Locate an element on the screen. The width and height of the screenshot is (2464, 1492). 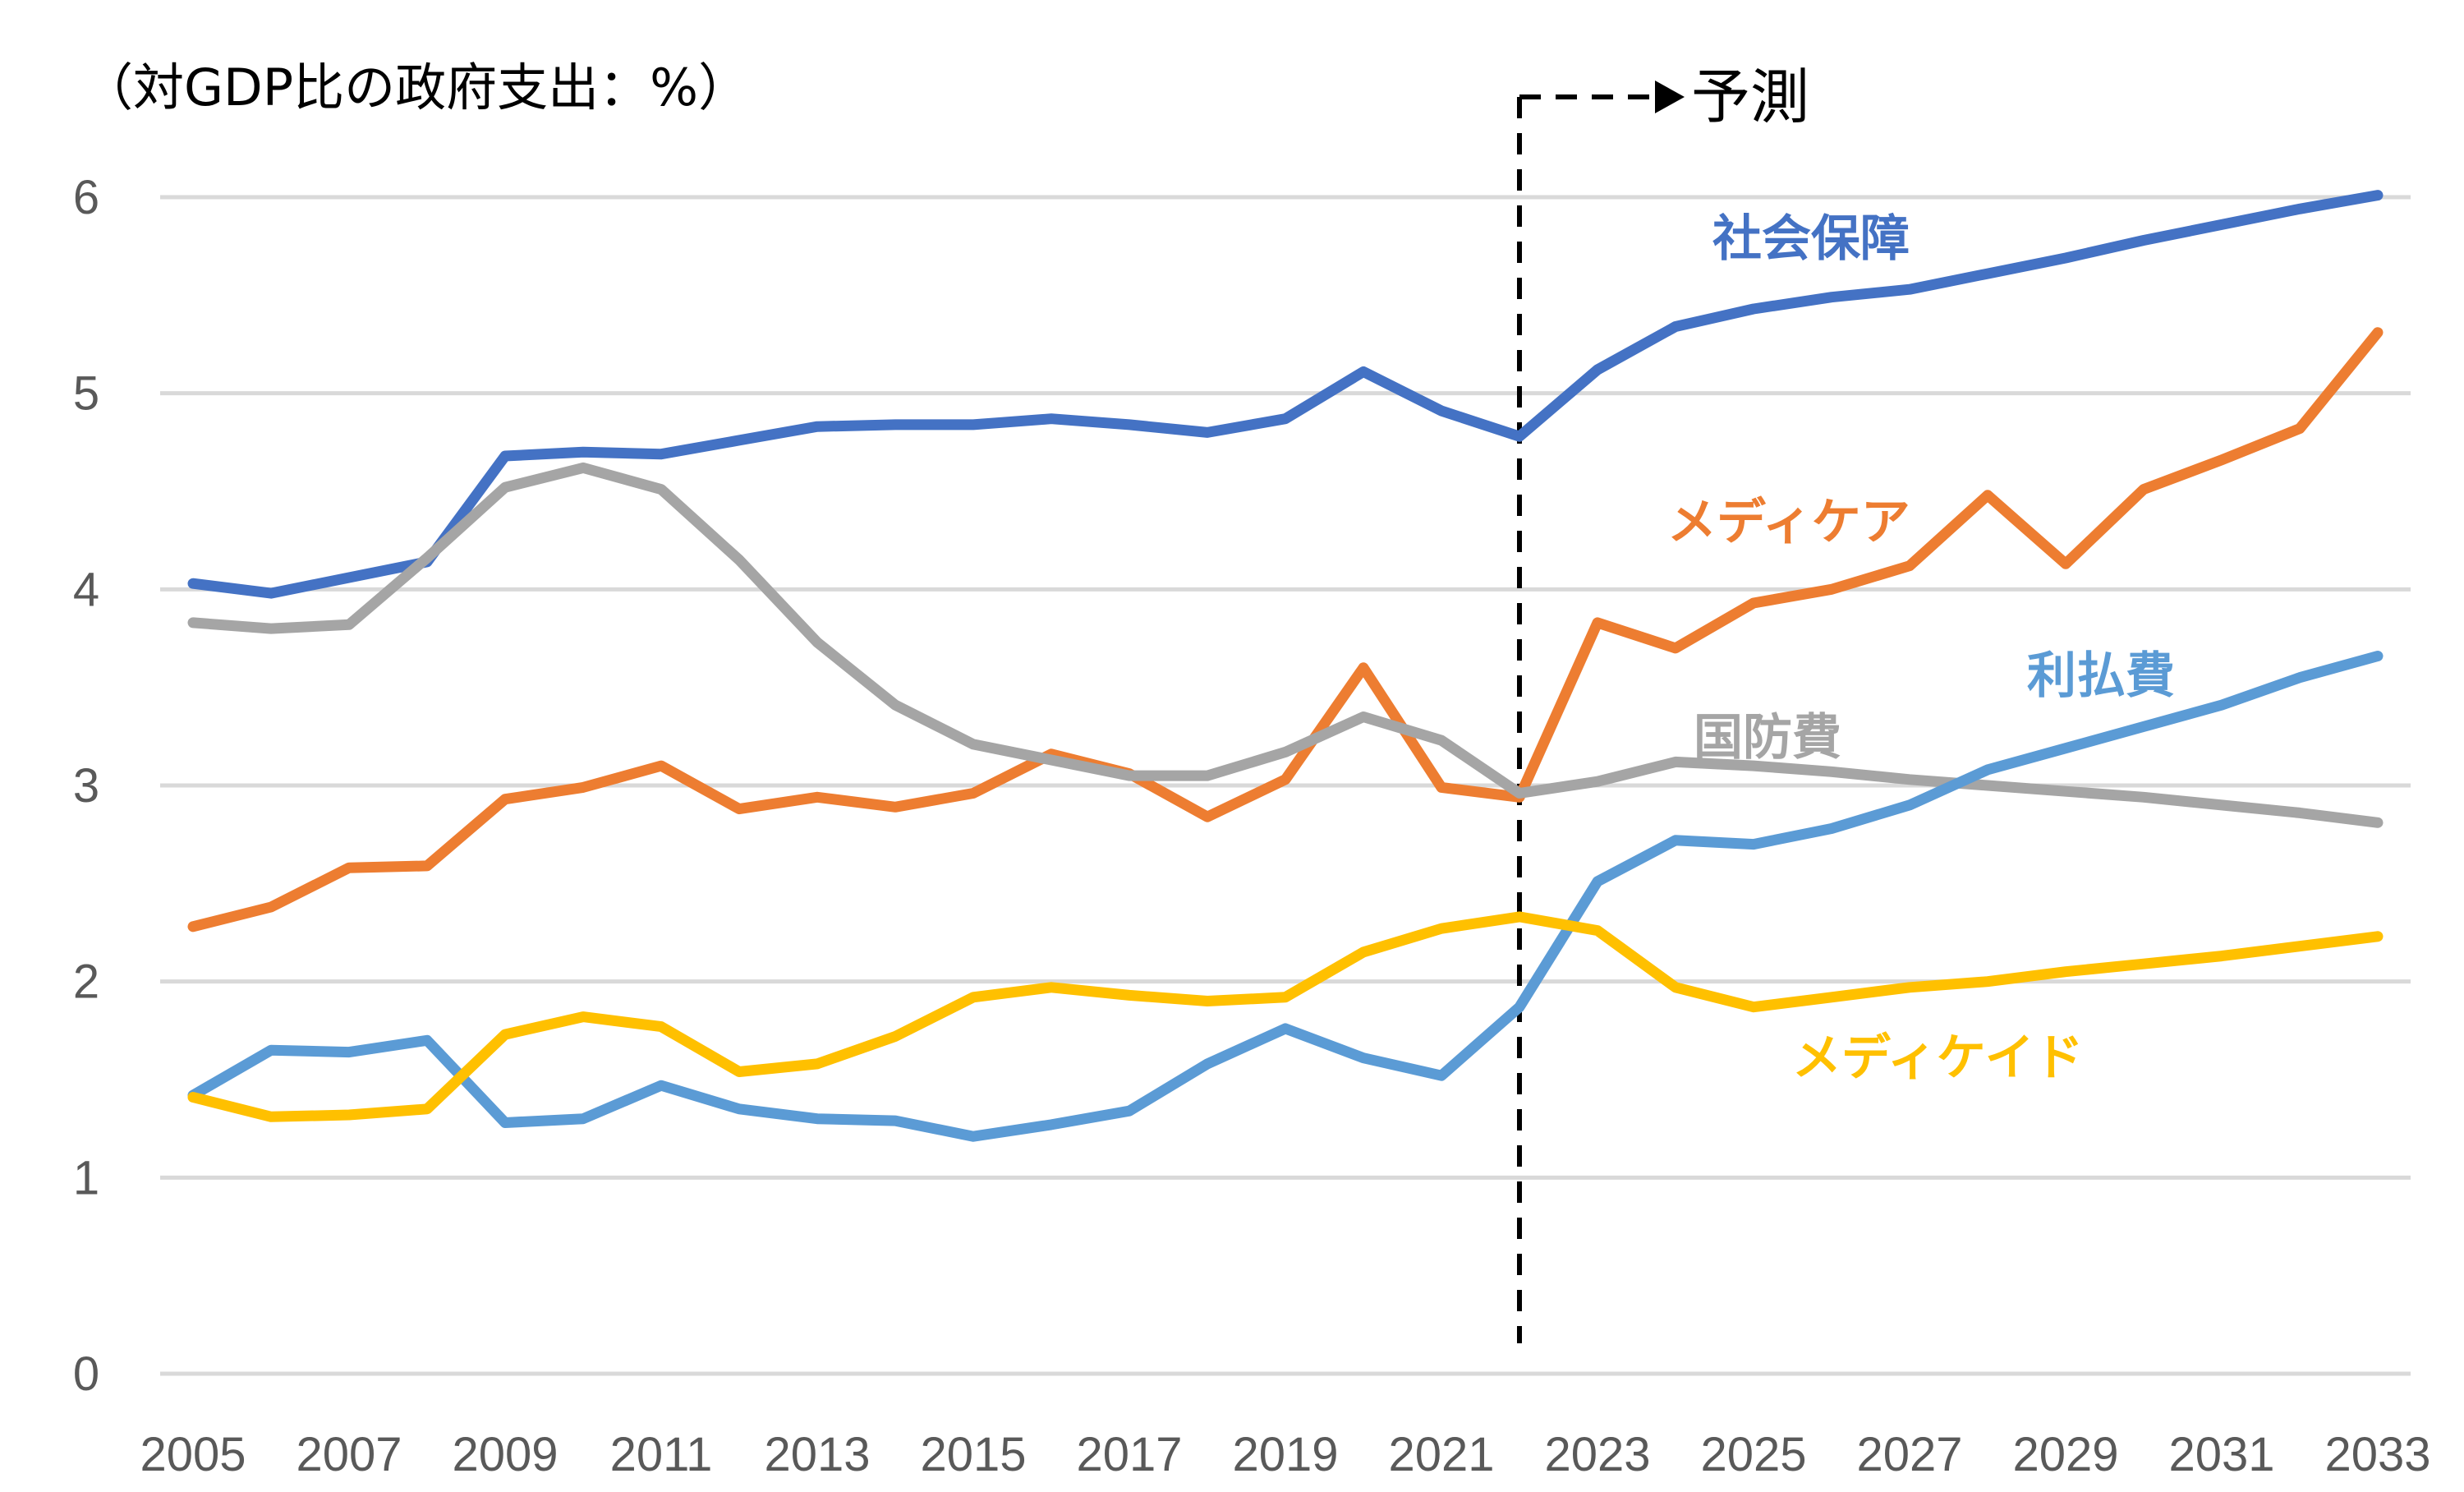
y-tick-label: 6 is located at coordinates (86, 197).